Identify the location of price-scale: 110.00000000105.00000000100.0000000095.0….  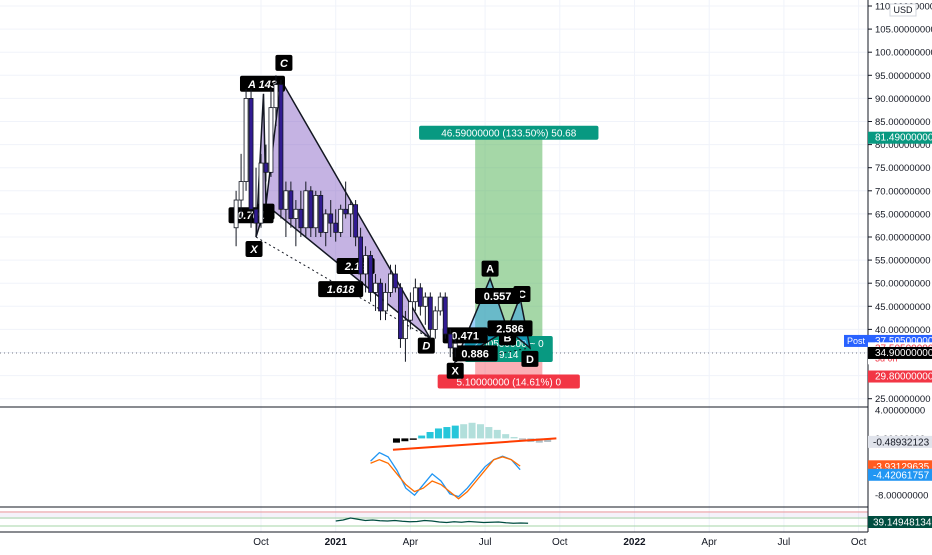
(888, 275).